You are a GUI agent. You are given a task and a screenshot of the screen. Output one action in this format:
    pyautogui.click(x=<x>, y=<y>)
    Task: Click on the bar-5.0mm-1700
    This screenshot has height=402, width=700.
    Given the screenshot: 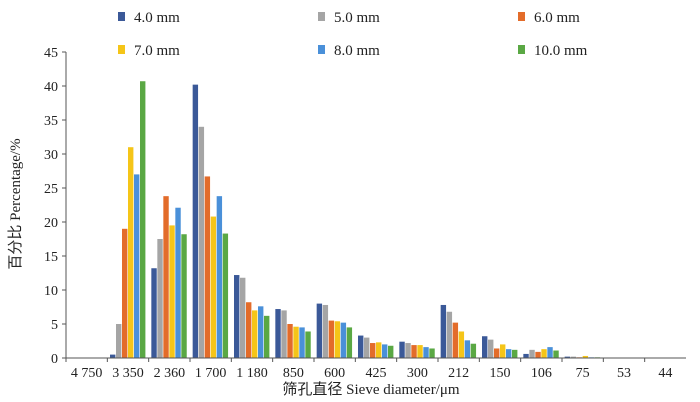 What is the action you would take?
    pyautogui.click(x=201, y=242)
    